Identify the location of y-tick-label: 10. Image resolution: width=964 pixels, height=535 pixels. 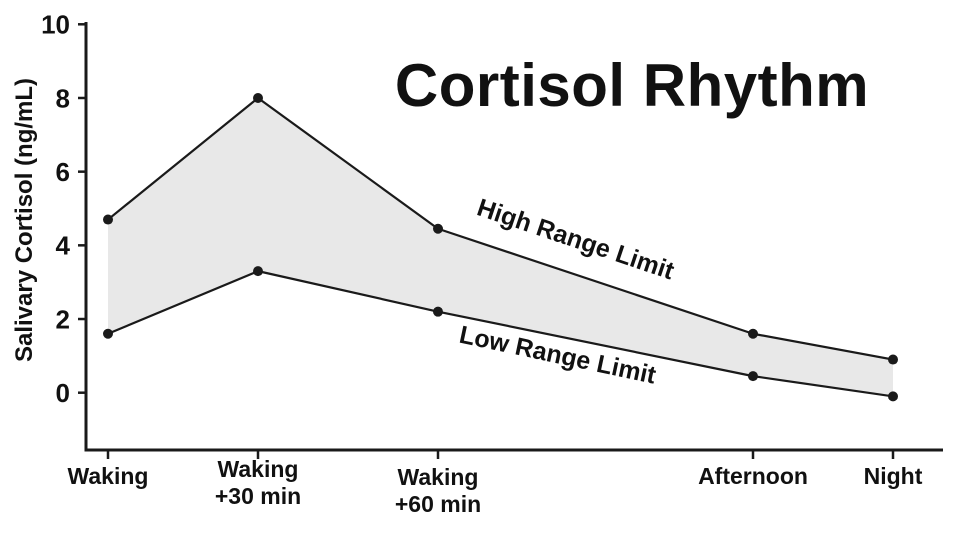
(55, 25).